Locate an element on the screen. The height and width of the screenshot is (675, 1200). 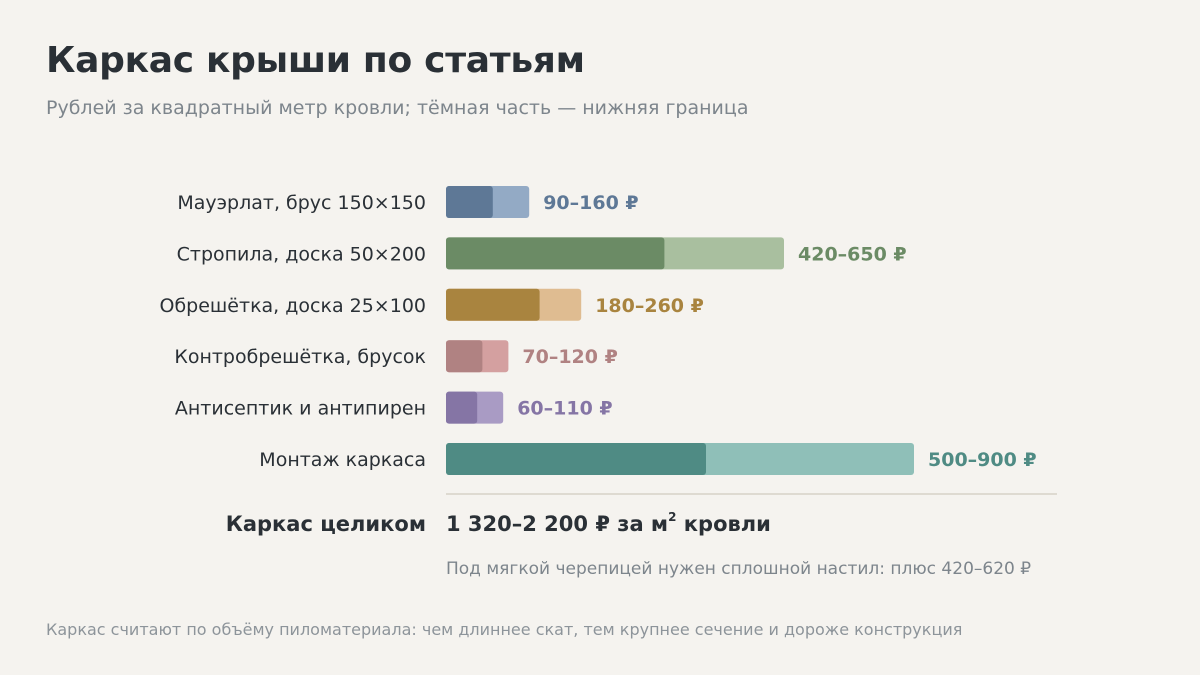
total-value: 1 320–2 200 ₽ за м2 кровли is located at coordinates (608, 523).